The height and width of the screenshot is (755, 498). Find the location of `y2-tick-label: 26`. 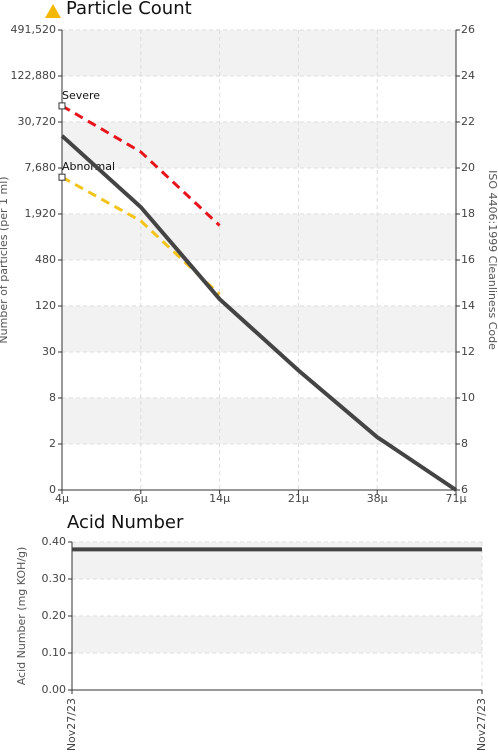

y2-tick-label: 26 is located at coordinates (468, 29).